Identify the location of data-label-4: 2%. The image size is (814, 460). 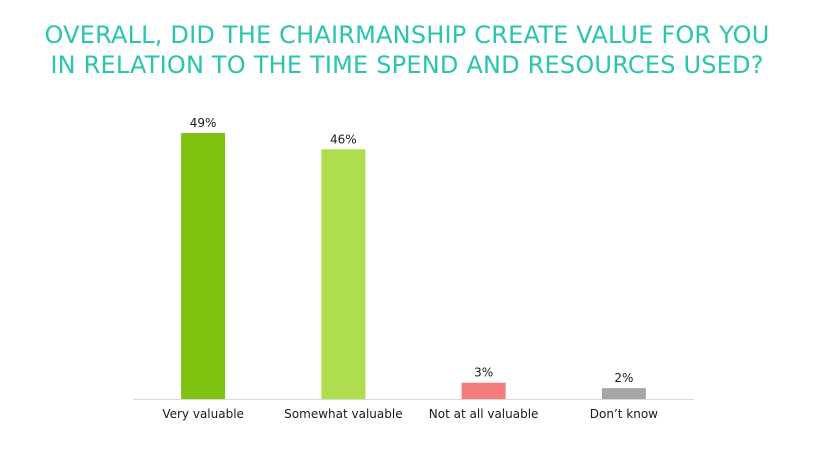
(623, 378).